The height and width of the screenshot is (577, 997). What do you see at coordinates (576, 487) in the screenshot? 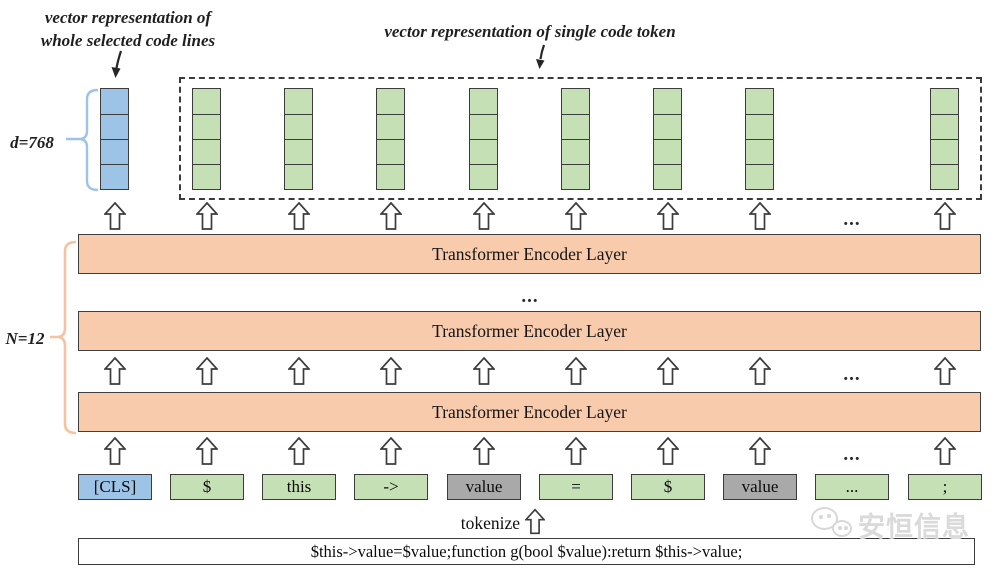
I see `token-box: =` at bounding box center [576, 487].